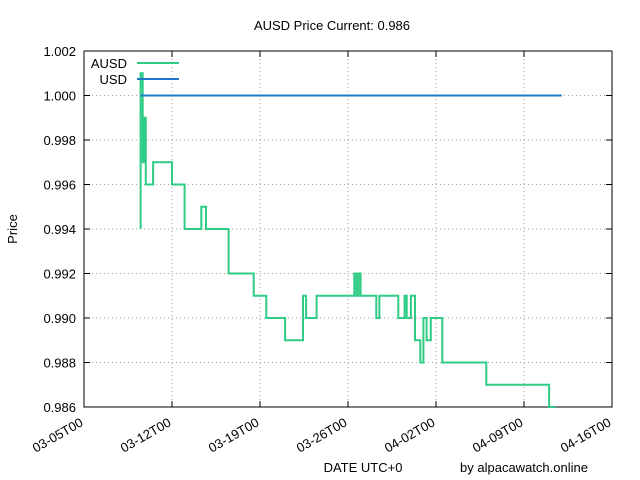 The height and width of the screenshot is (480, 640). Describe the element at coordinates (234, 435) in the screenshot. I see `x-tick-label: 03-19T00` at that location.